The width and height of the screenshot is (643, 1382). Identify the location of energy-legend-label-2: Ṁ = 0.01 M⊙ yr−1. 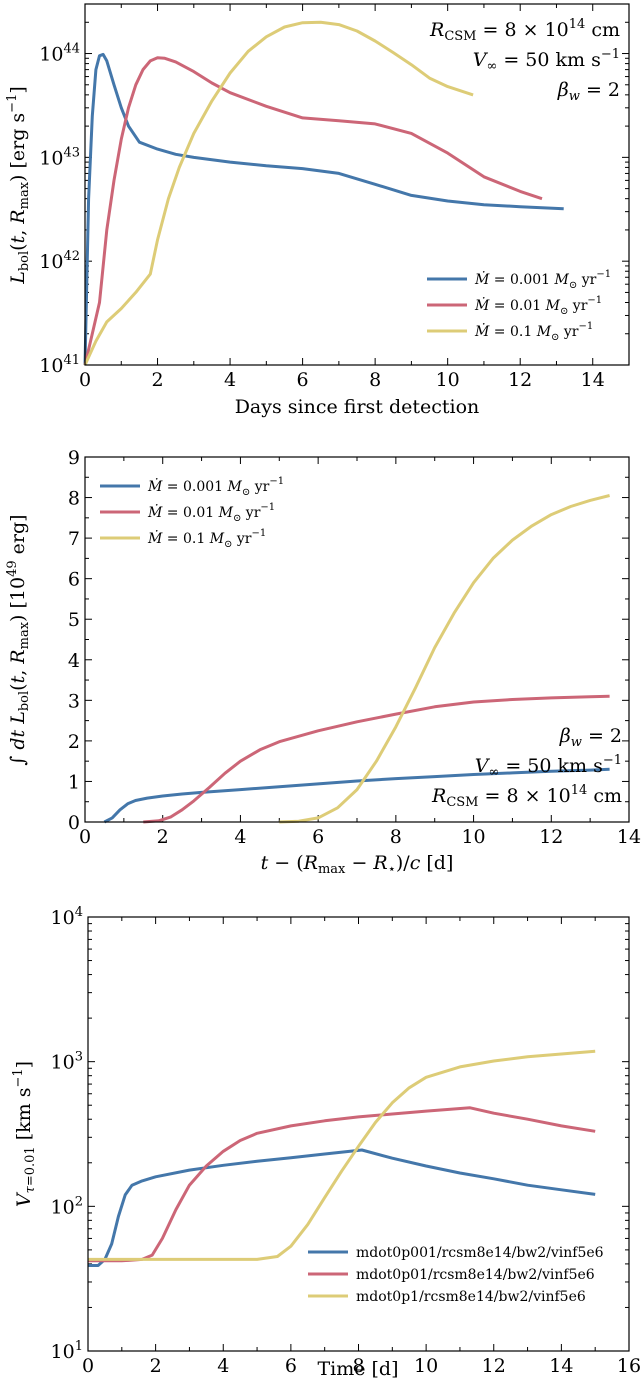
(211, 513).